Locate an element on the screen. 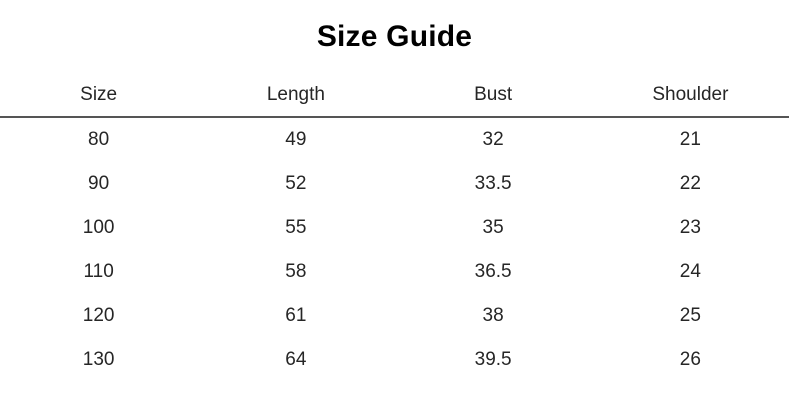 The image size is (789, 400). cell-shoulder: 21 is located at coordinates (690, 139).